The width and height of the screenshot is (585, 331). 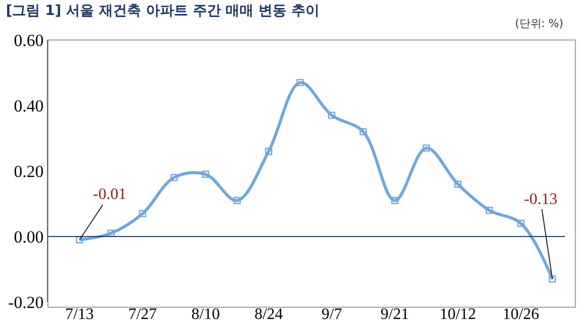 What do you see at coordinates (521, 314) in the screenshot?
I see `x-tick-label: 10/26` at bounding box center [521, 314].